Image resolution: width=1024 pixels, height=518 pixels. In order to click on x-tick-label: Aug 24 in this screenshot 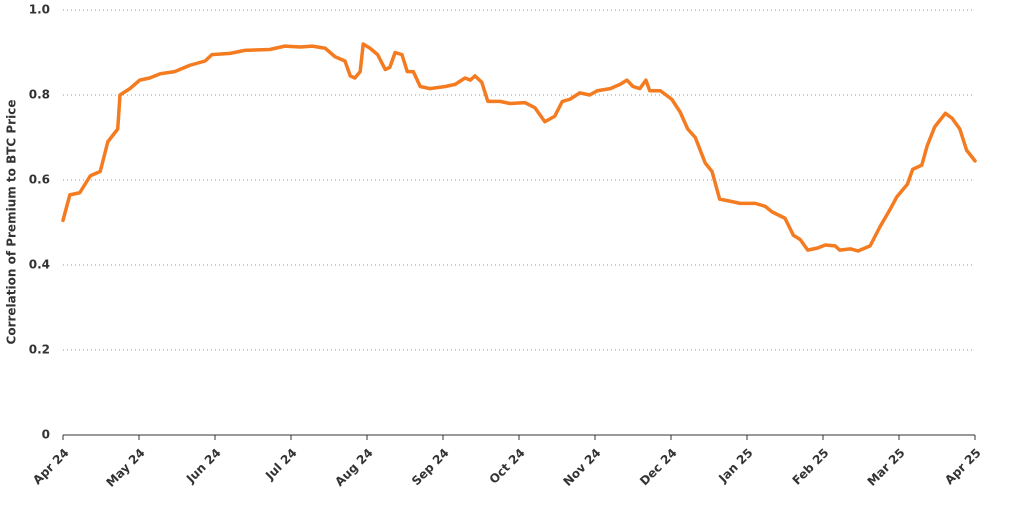, I will do `click(353, 467)`.